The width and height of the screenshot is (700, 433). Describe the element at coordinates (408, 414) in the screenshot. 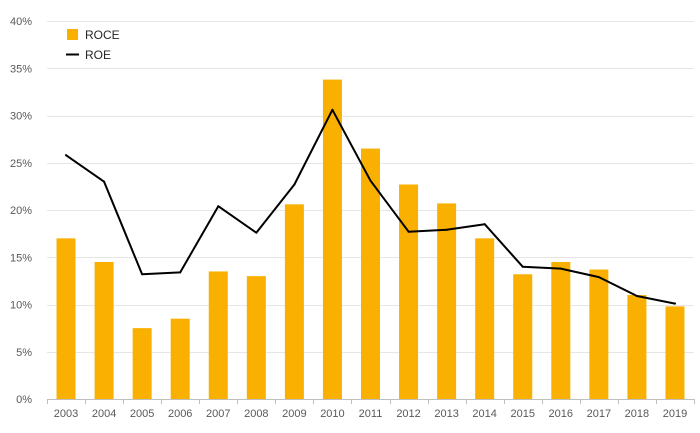

I see `x-tick-label: 2012` at that location.